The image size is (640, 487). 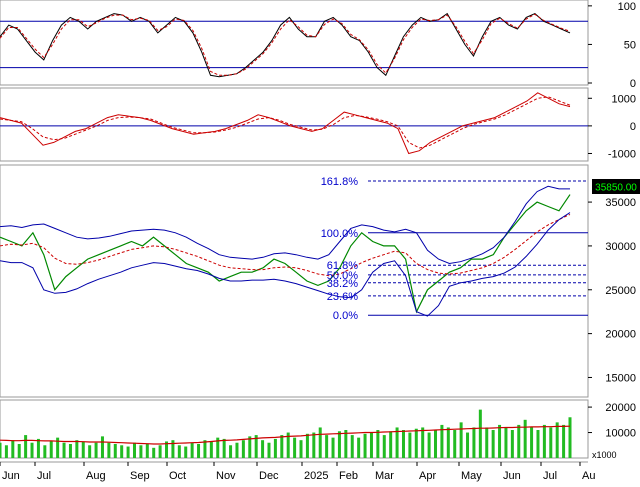 What do you see at coordinates (140, 476) in the screenshot?
I see `x-axis-month-label: Sep` at bounding box center [140, 476].